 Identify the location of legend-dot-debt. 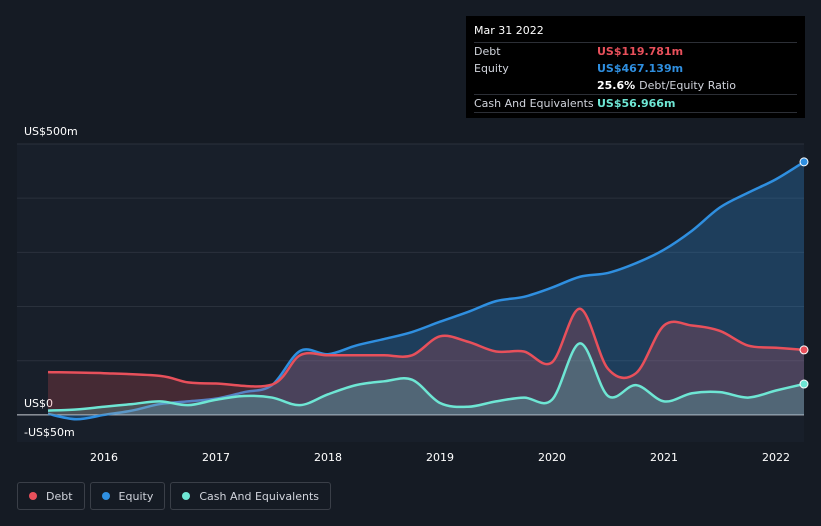
(33, 496).